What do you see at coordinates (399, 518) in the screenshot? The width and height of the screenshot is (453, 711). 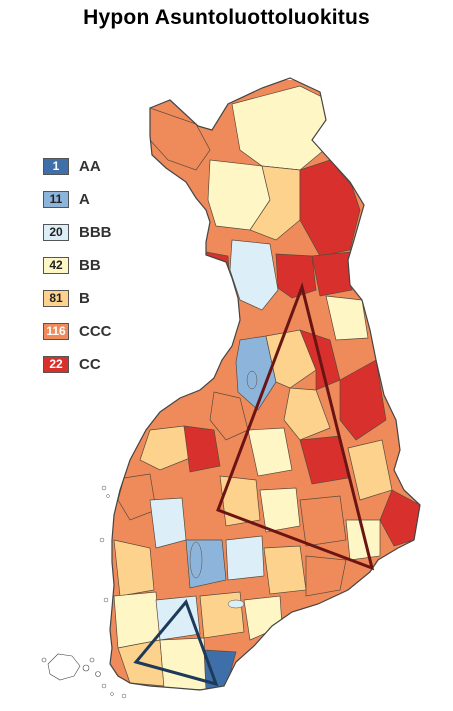 I see `region-east-border-red` at bounding box center [399, 518].